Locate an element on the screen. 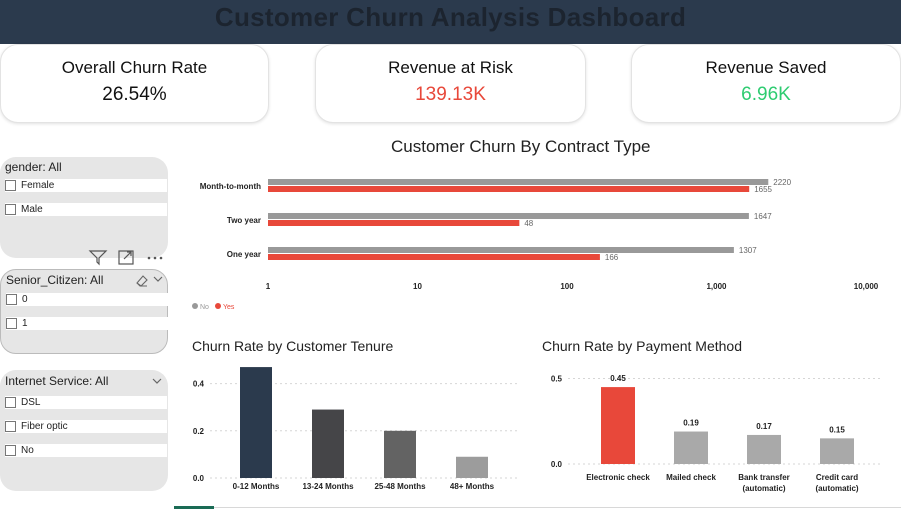 The width and height of the screenshot is (901, 509). data-label: 2220 is located at coordinates (782, 182).